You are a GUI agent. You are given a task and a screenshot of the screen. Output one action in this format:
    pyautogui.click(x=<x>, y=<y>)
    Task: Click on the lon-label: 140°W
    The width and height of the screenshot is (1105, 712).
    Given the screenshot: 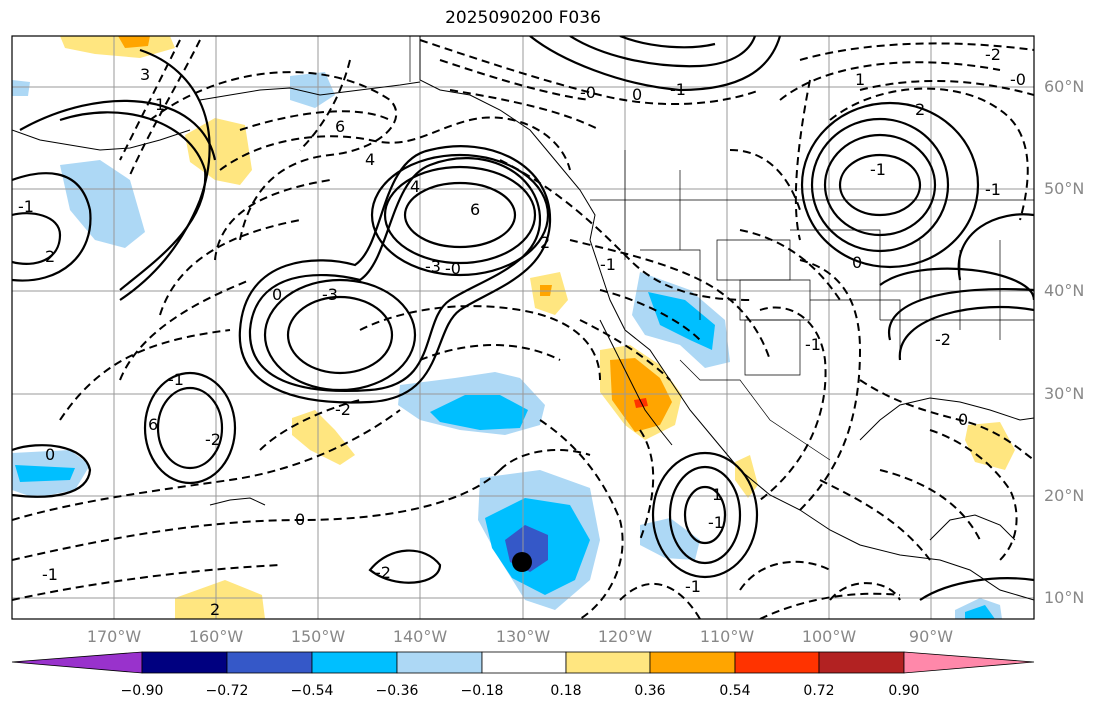 What is the action you would take?
    pyautogui.click(x=420, y=636)
    